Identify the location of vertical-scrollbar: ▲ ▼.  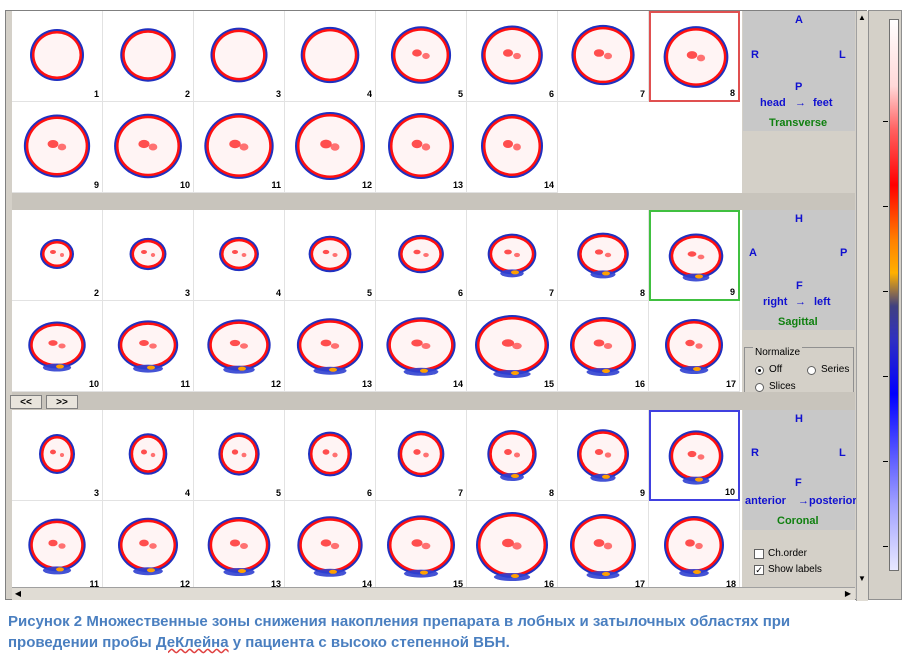
(862, 306).